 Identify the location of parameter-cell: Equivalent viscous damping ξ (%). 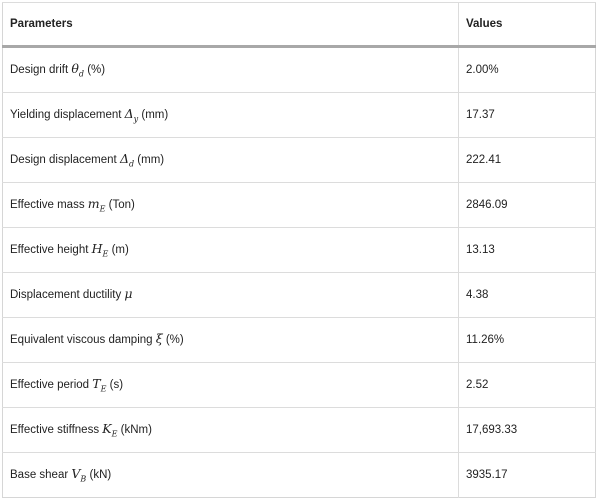
(230, 340).